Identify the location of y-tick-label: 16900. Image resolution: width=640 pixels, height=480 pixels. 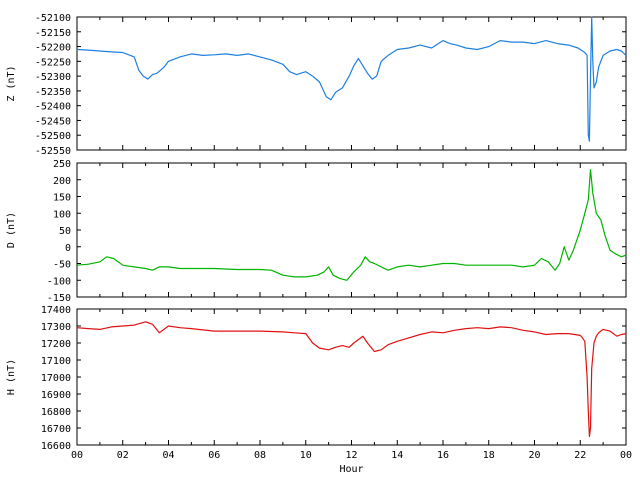
(56, 395).